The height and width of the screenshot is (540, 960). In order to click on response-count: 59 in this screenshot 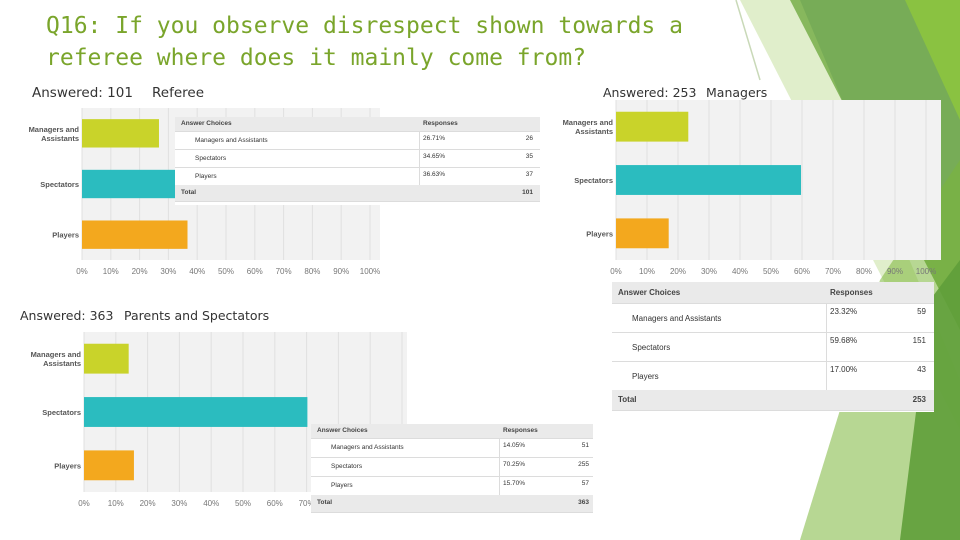, I will do `click(921, 311)`.